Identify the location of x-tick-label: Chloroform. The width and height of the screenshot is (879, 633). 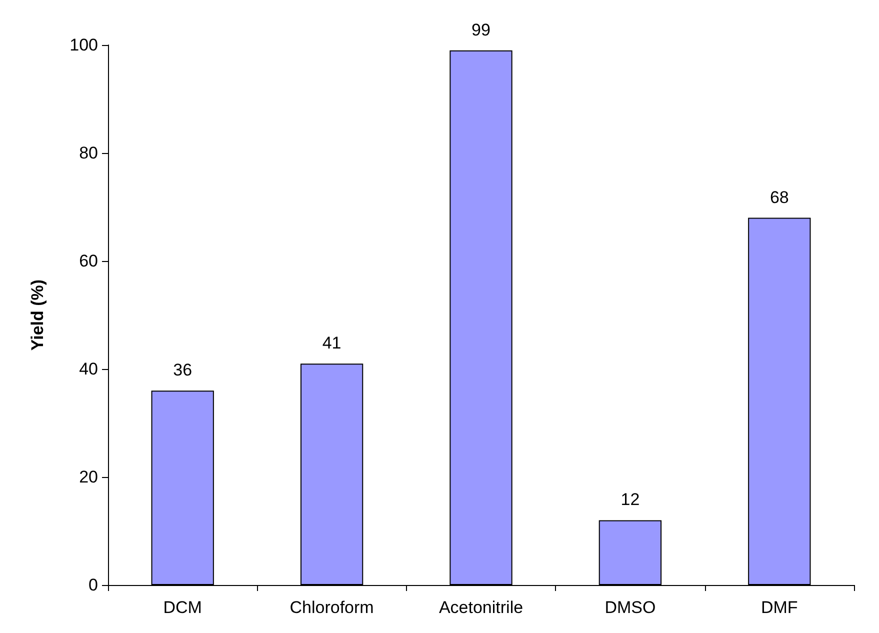
(332, 607).